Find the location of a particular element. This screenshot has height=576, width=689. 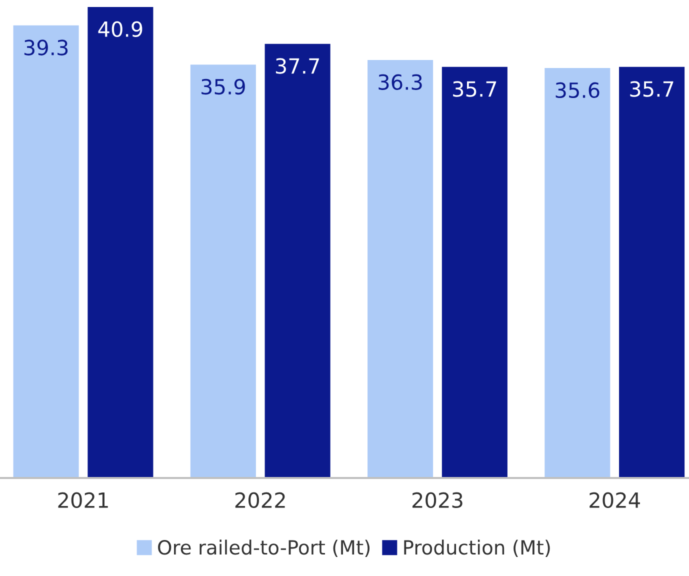

legend-label: Ore railed-to-Port (Mt) is located at coordinates (264, 549).